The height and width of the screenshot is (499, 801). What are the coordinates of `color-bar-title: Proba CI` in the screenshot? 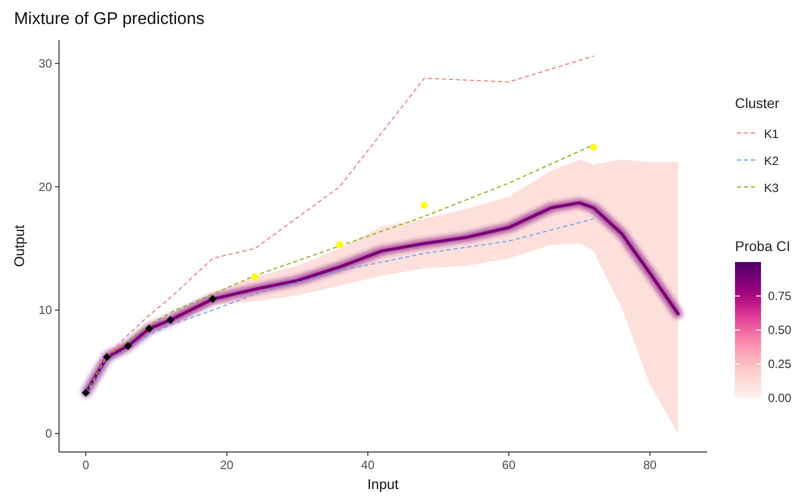 It's located at (762, 246).